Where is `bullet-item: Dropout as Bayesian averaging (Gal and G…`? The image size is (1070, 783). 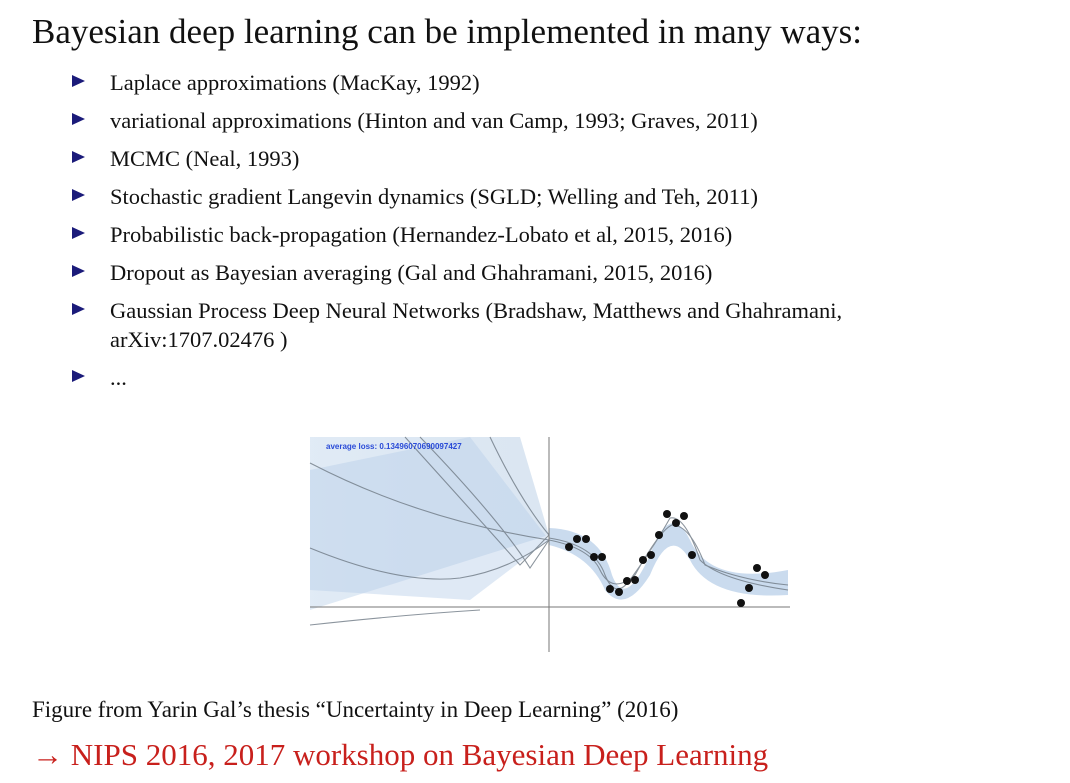
bullet-item: Dropout as Bayesian averaging (Gal and G… is located at coordinates (456, 272).